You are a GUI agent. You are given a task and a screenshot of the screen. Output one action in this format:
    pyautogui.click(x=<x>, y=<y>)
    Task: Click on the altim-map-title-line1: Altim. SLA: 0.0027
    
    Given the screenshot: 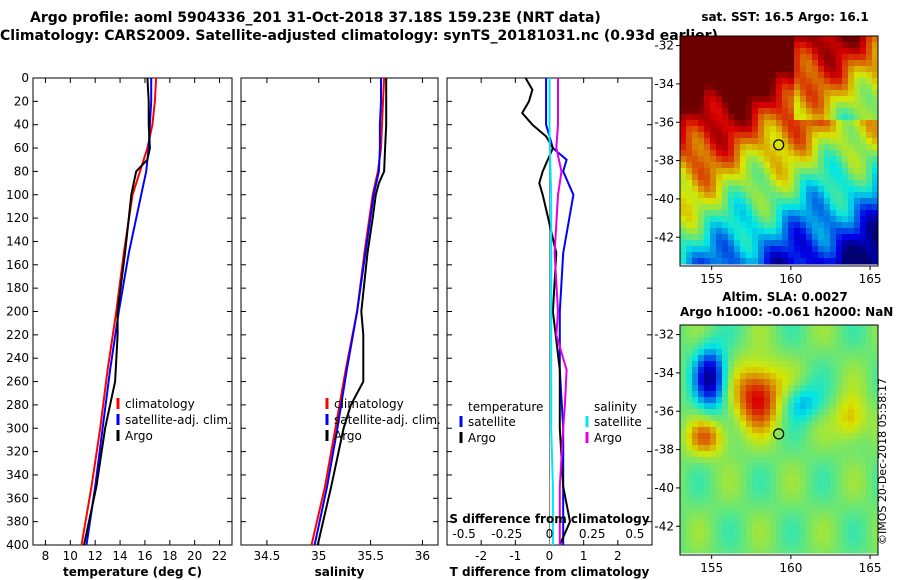 What is the action you would take?
    pyautogui.click(x=785, y=297)
    